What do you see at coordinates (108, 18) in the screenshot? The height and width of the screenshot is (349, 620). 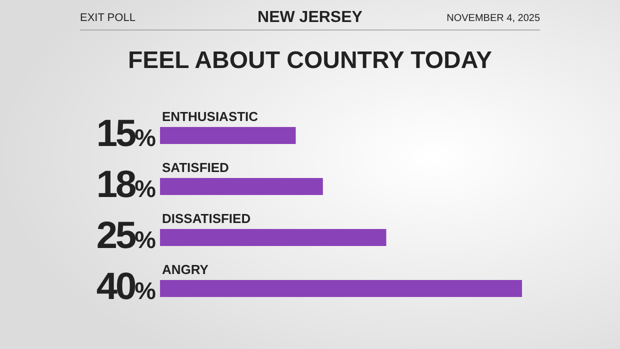 I see `text: EXIT POLL` at bounding box center [108, 18].